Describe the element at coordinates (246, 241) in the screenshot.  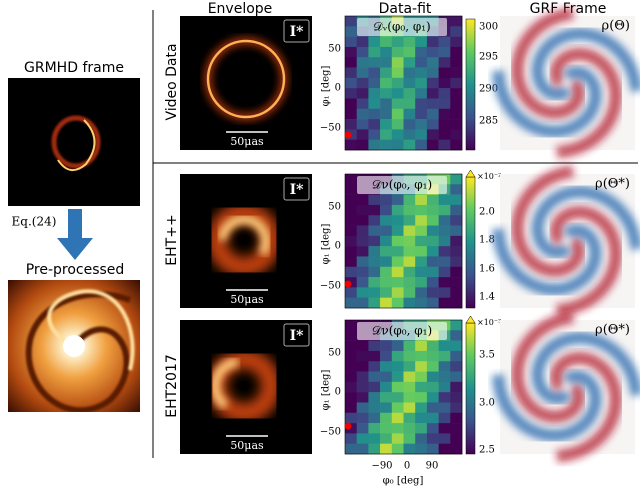
I see `envelope-image` at that location.